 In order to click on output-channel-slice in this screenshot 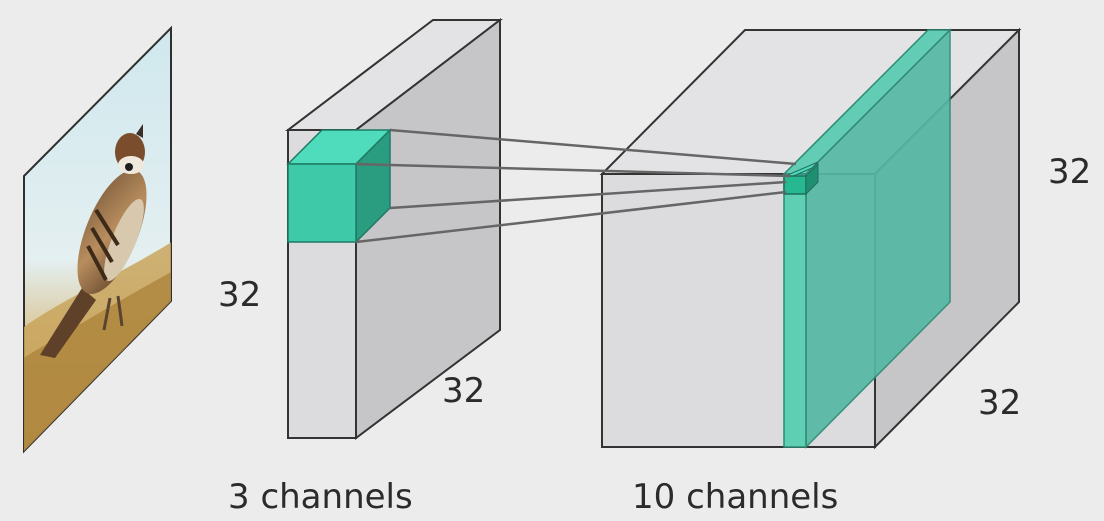, I will do `click(867, 238)`.